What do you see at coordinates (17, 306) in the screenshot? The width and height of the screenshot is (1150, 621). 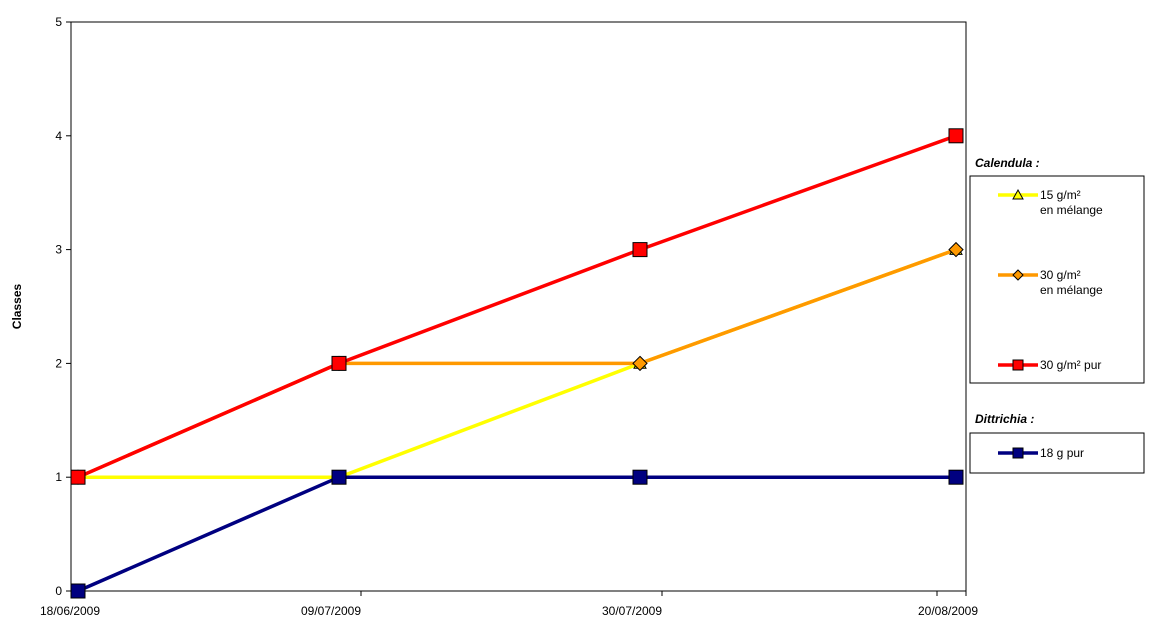 I see `y-axis-label: Classes` at bounding box center [17, 306].